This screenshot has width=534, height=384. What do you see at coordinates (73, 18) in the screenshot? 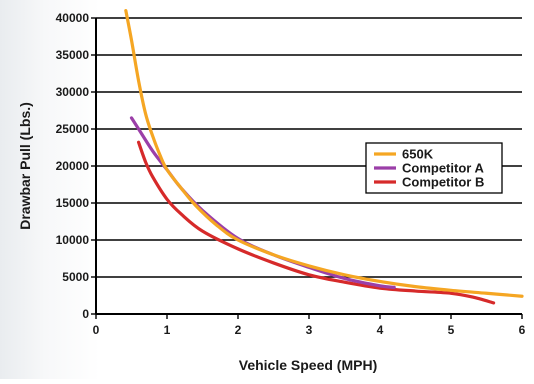
I see `y-tick-label: 40000` at bounding box center [73, 18].